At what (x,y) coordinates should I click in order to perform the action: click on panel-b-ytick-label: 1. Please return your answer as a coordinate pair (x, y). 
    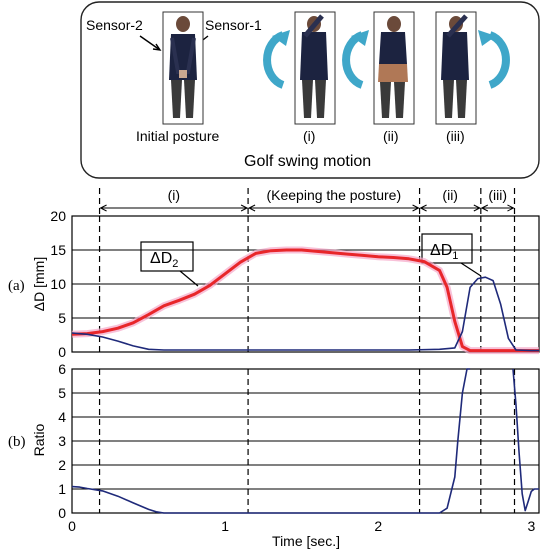
    Looking at the image, I should click on (62, 489).